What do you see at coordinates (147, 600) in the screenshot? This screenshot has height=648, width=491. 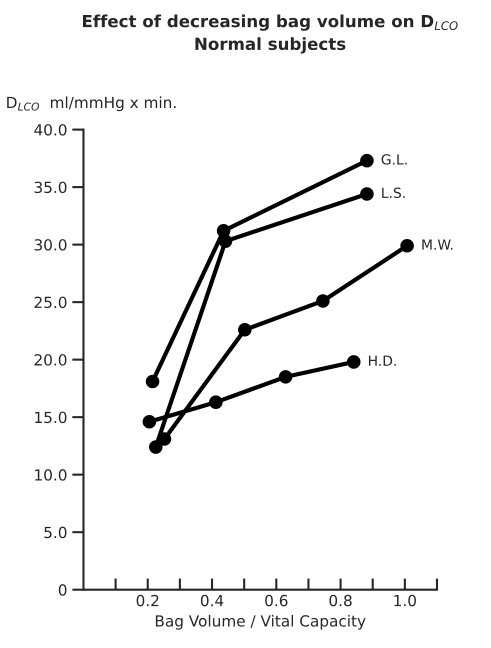 I see `x-tick-label: 0.2` at bounding box center [147, 600].